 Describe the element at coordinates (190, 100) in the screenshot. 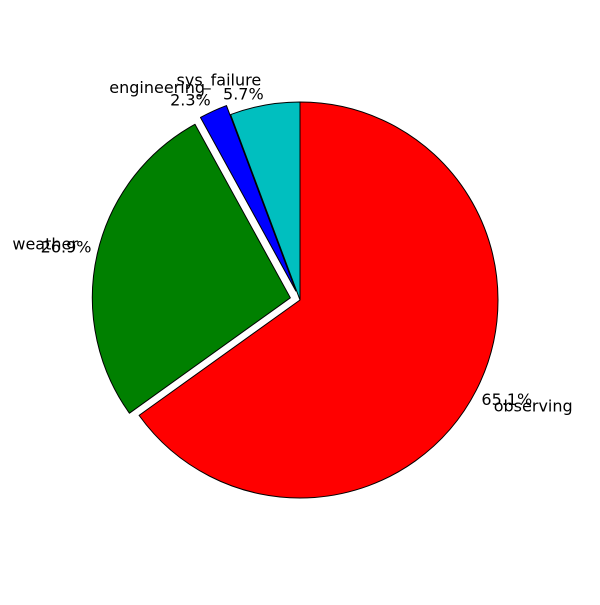

I see `pie-pct-label-engineering: 2.3%` at that location.